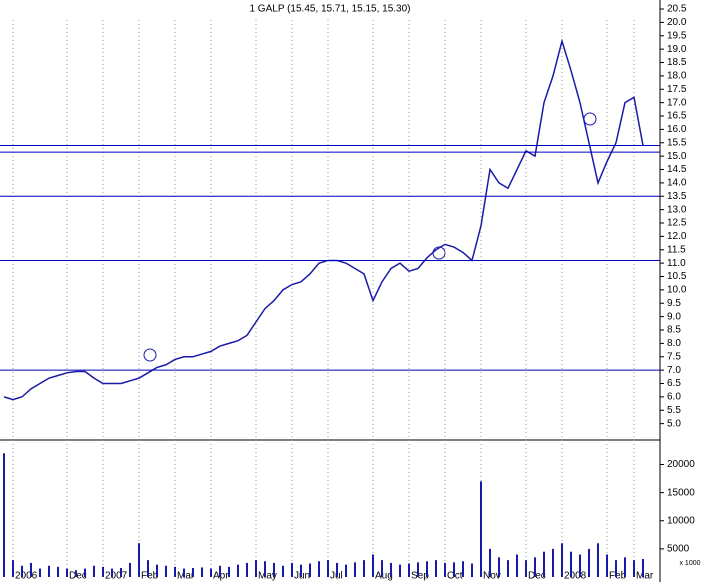 This screenshot has width=707, height=587. Describe the element at coordinates (677, 169) in the screenshot. I see `y-tick-label: 14.5` at that location.